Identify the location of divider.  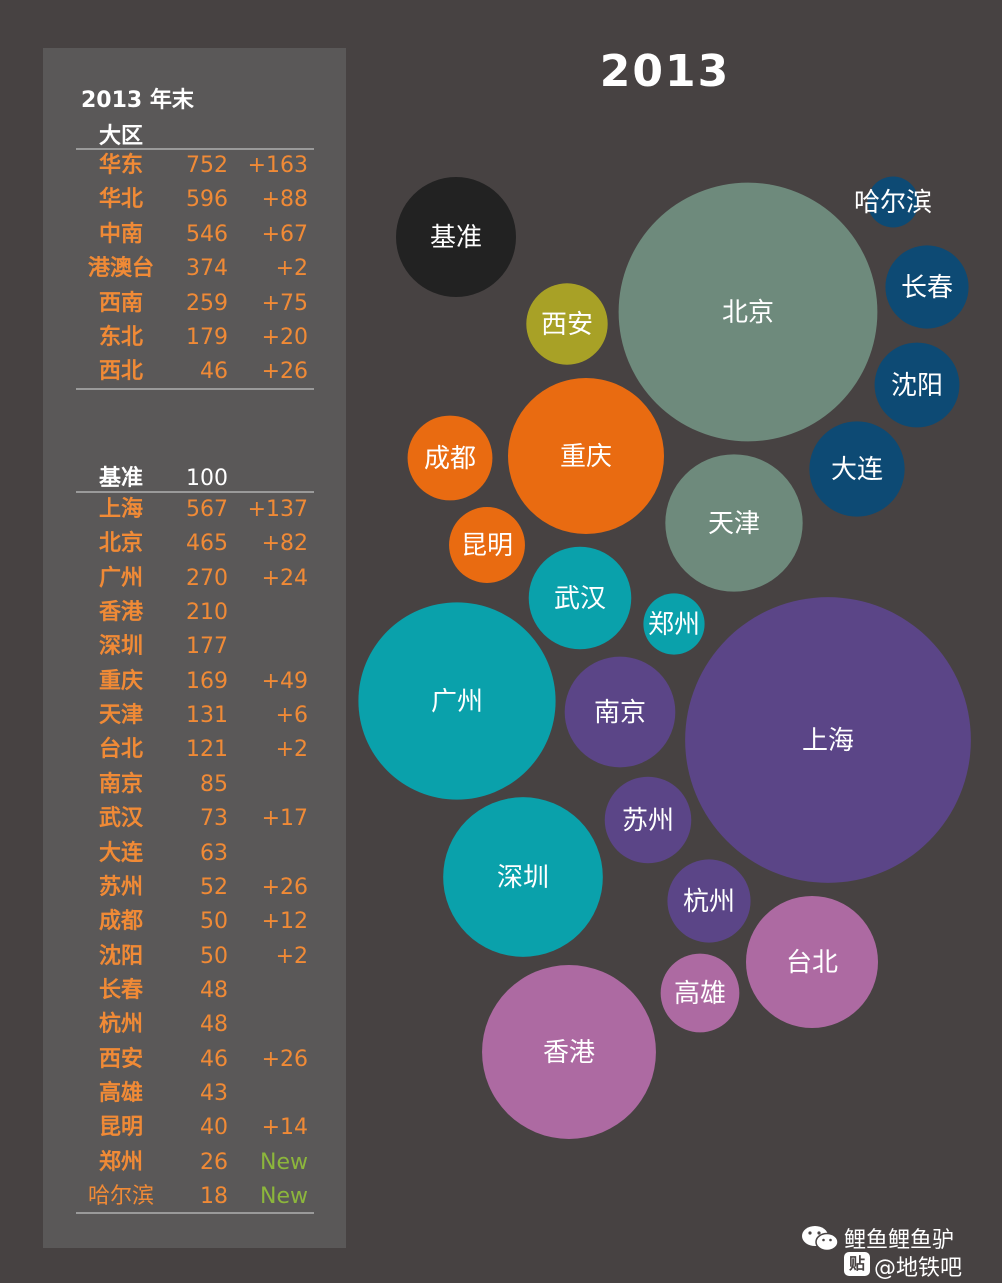
(195, 149).